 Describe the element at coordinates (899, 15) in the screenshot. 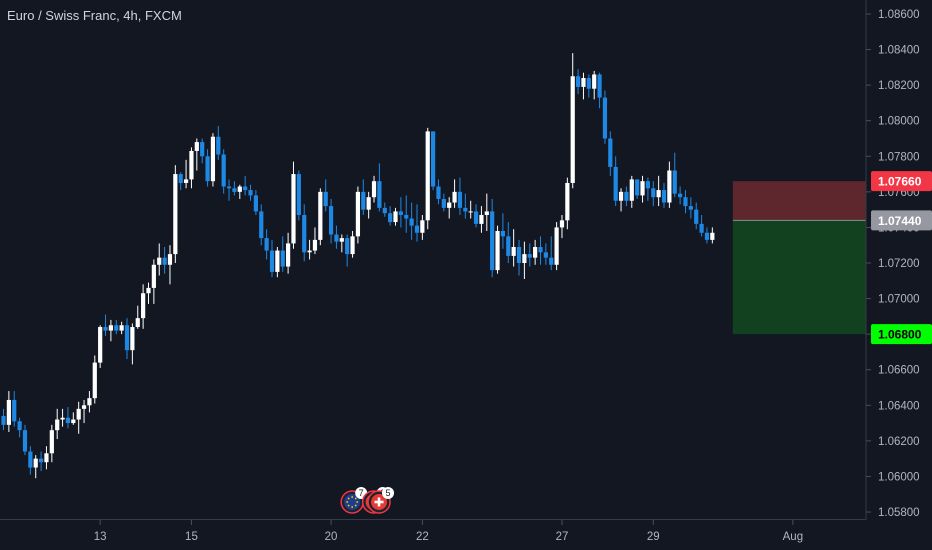

I see `price-tick-label: 1.08600` at that location.